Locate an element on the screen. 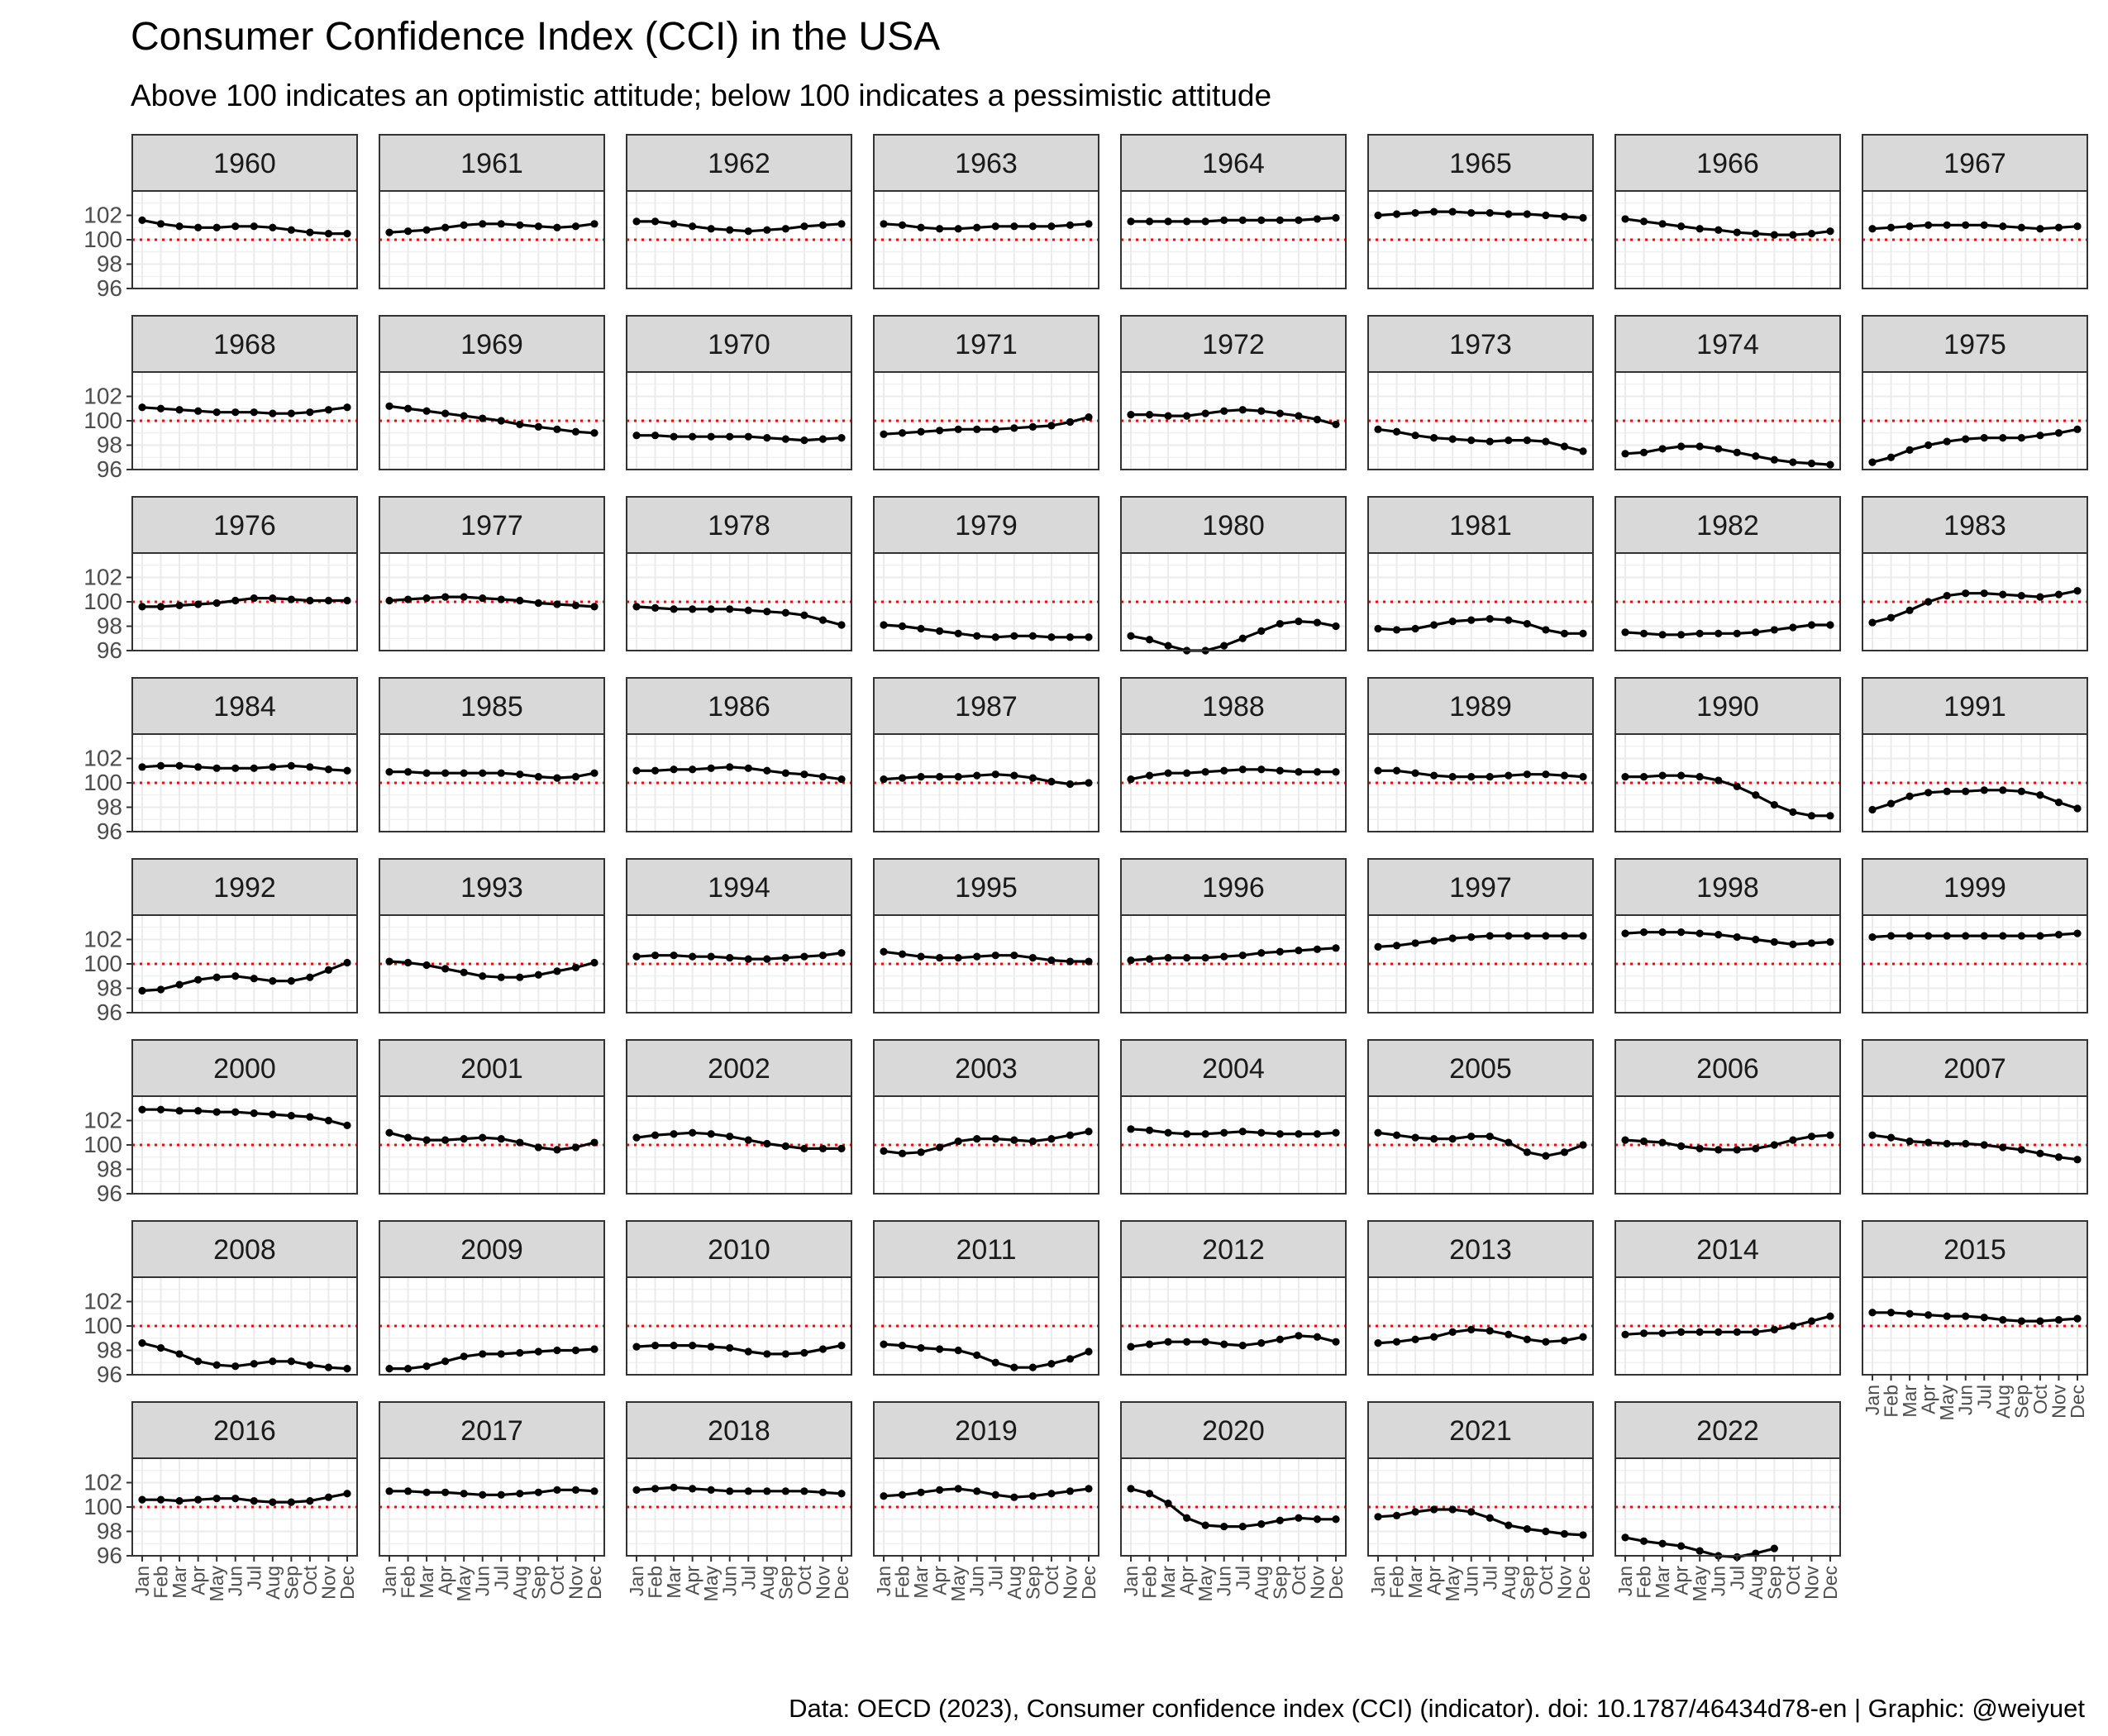 This screenshot has height=1736, width=2108. facet-strip-label: 2014 is located at coordinates (1727, 1250).